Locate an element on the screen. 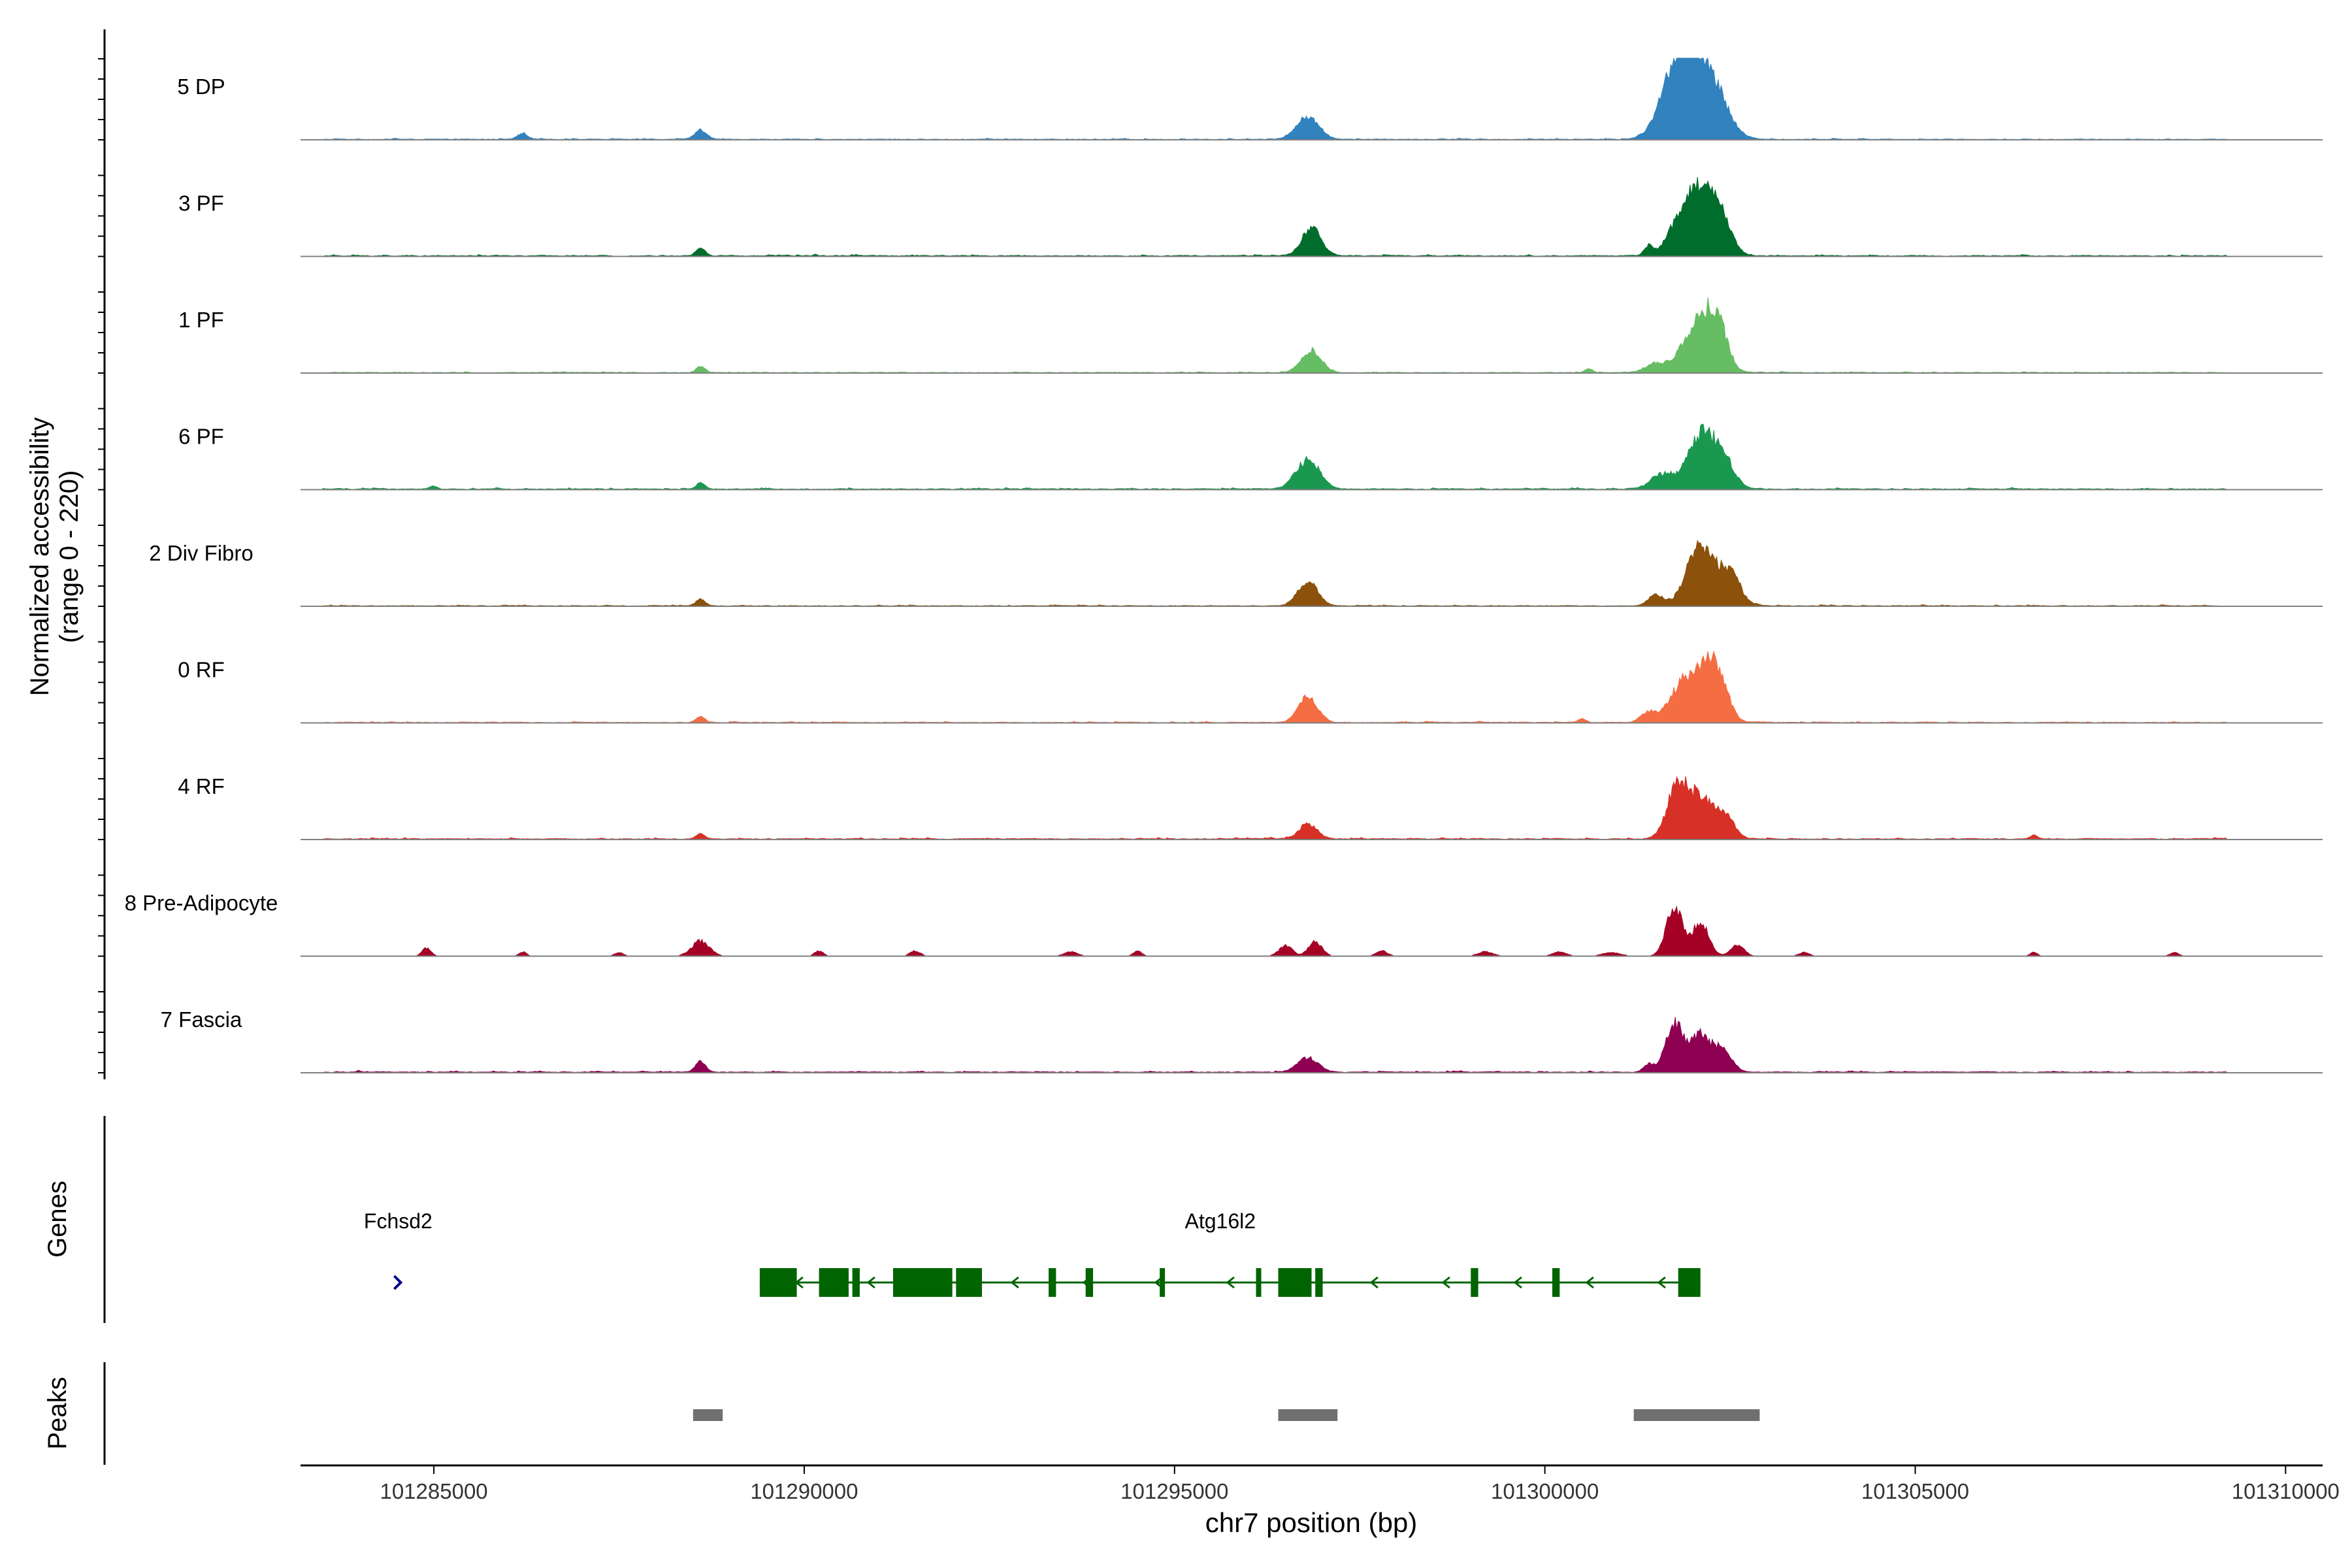  track-label: 4 RF is located at coordinates (201, 786).